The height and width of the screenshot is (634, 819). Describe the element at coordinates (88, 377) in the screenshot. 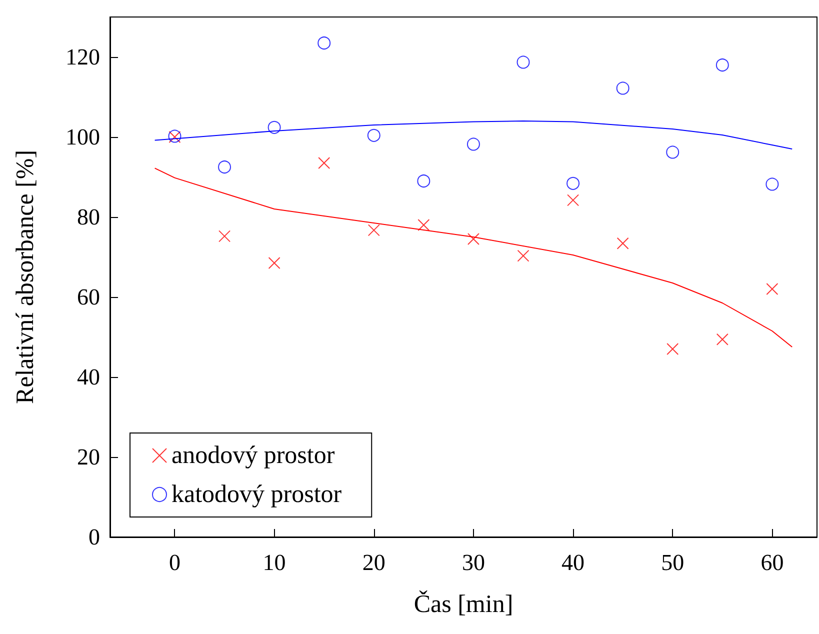

I see `y-tick-label: 40` at that location.